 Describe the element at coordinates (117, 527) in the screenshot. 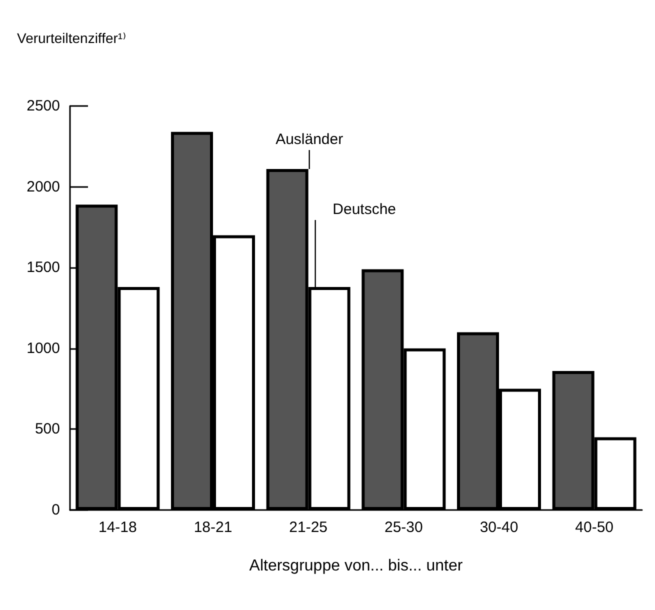

I see `x-tick-label: 14-18` at that location.